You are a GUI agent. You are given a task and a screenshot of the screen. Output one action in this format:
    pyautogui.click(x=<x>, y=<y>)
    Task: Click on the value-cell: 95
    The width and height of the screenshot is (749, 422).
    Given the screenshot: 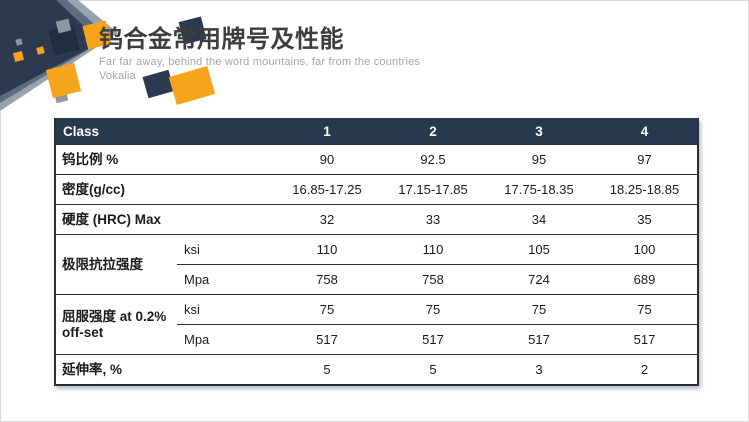 What is the action you would take?
    pyautogui.click(x=539, y=159)
    